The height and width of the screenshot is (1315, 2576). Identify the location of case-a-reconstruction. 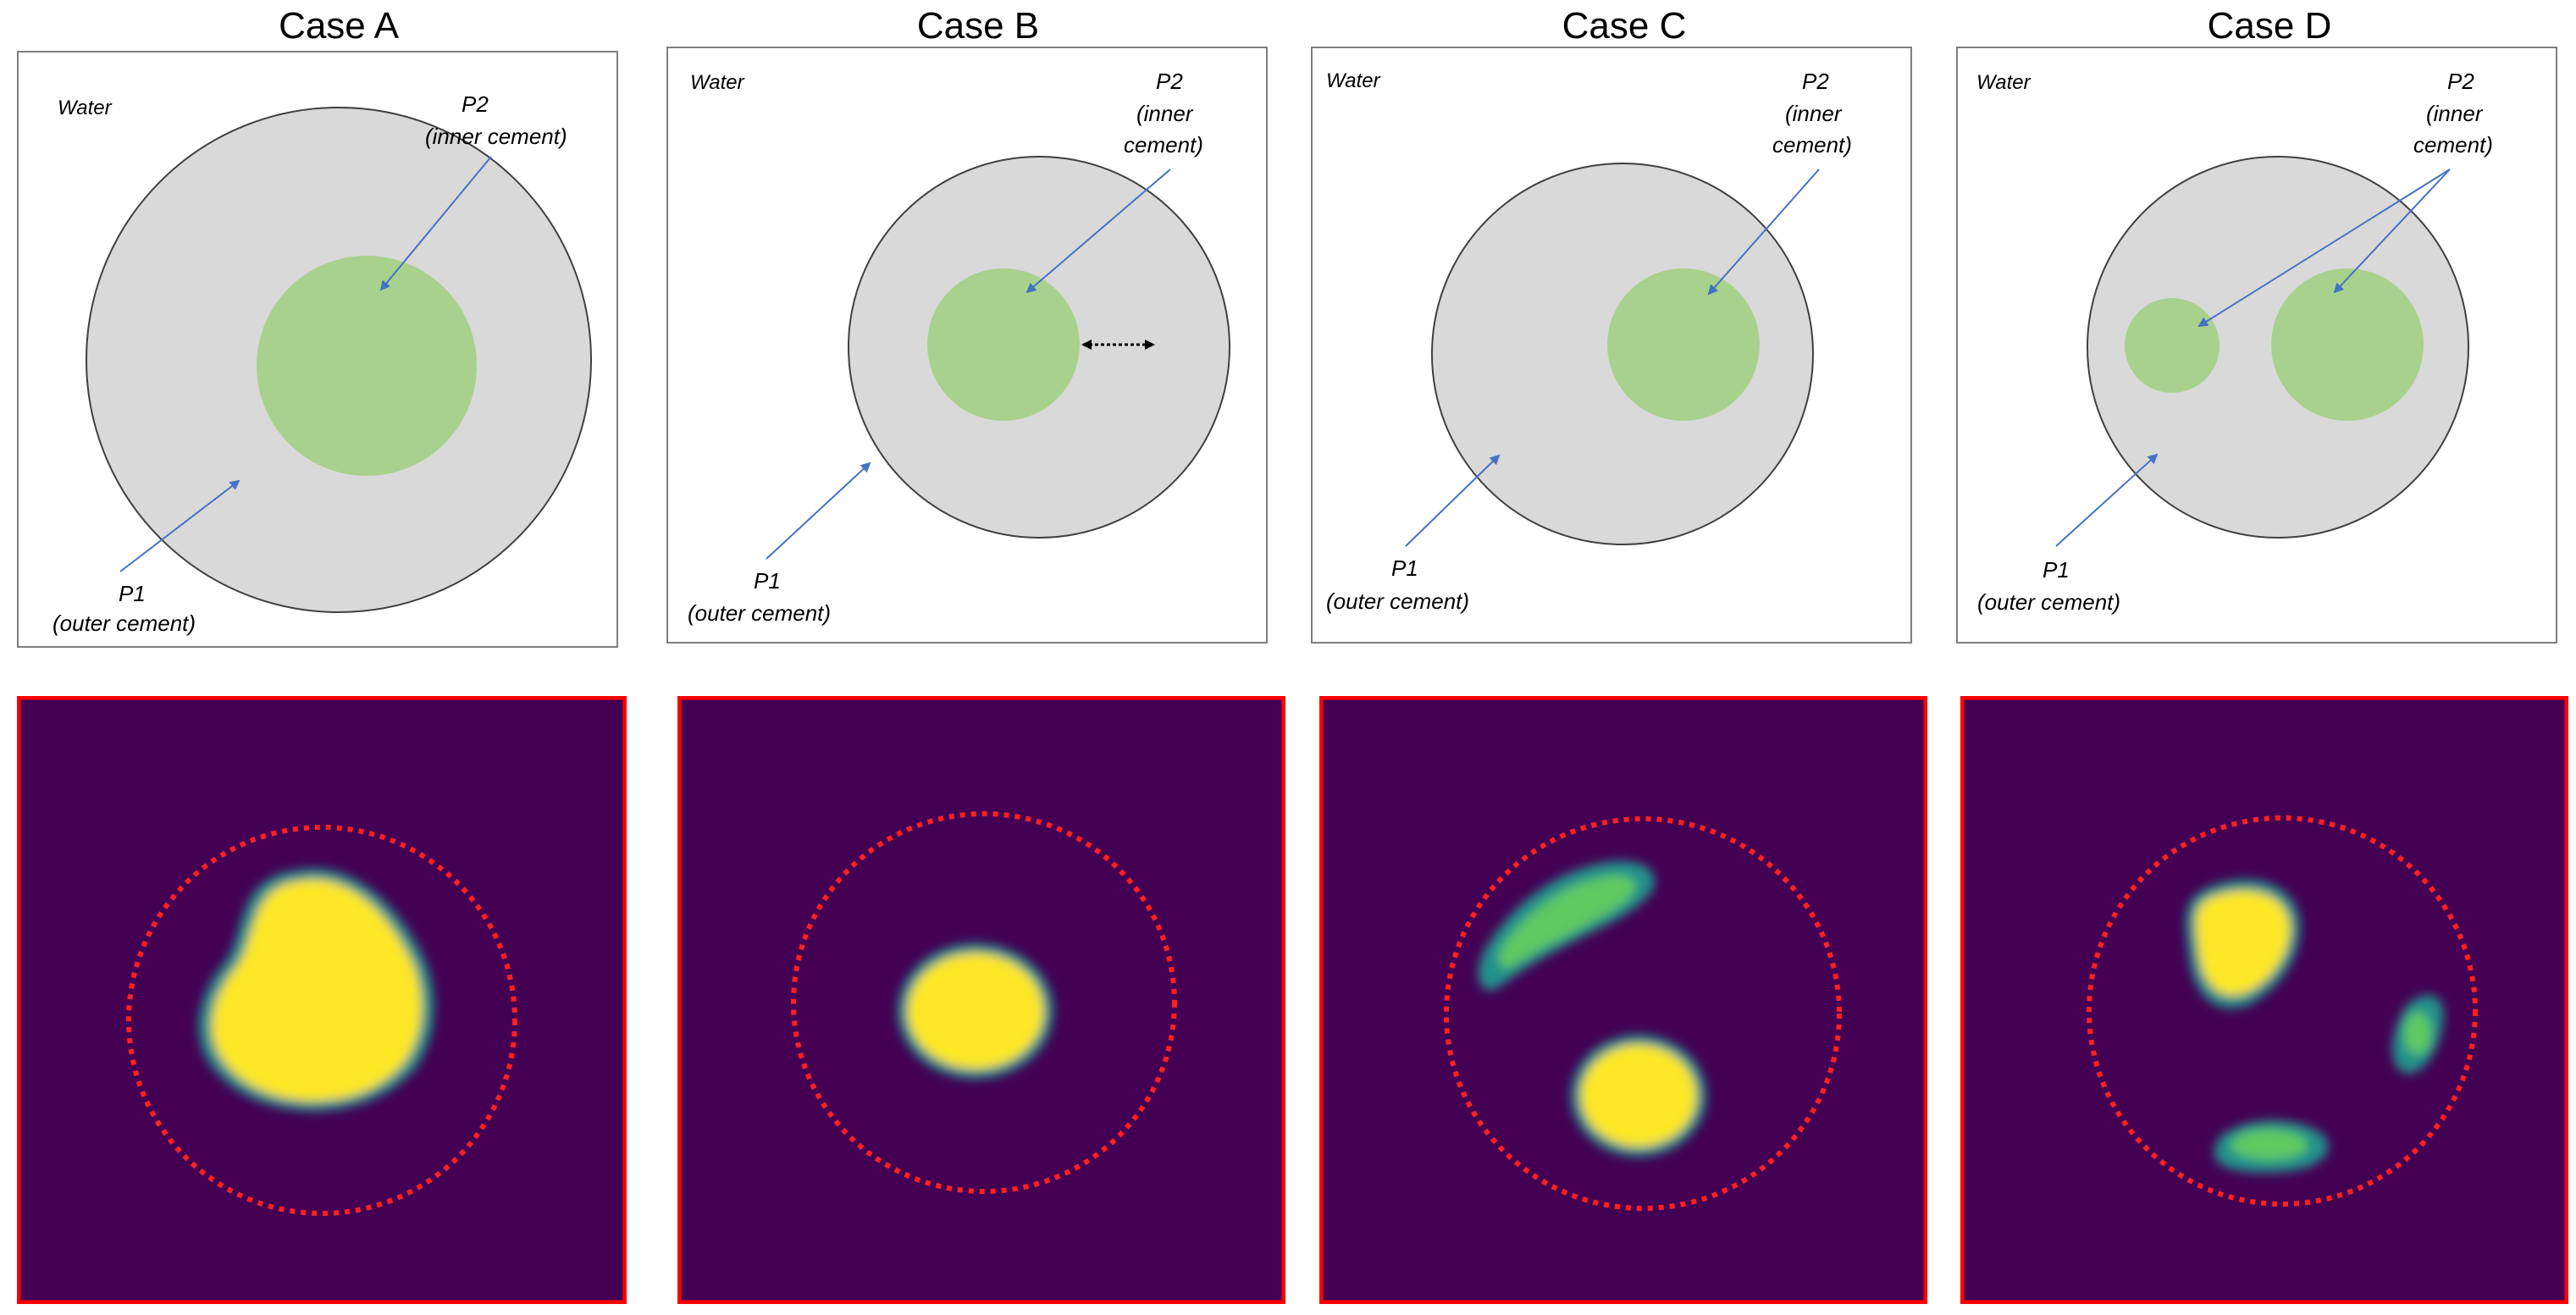
(322, 1000).